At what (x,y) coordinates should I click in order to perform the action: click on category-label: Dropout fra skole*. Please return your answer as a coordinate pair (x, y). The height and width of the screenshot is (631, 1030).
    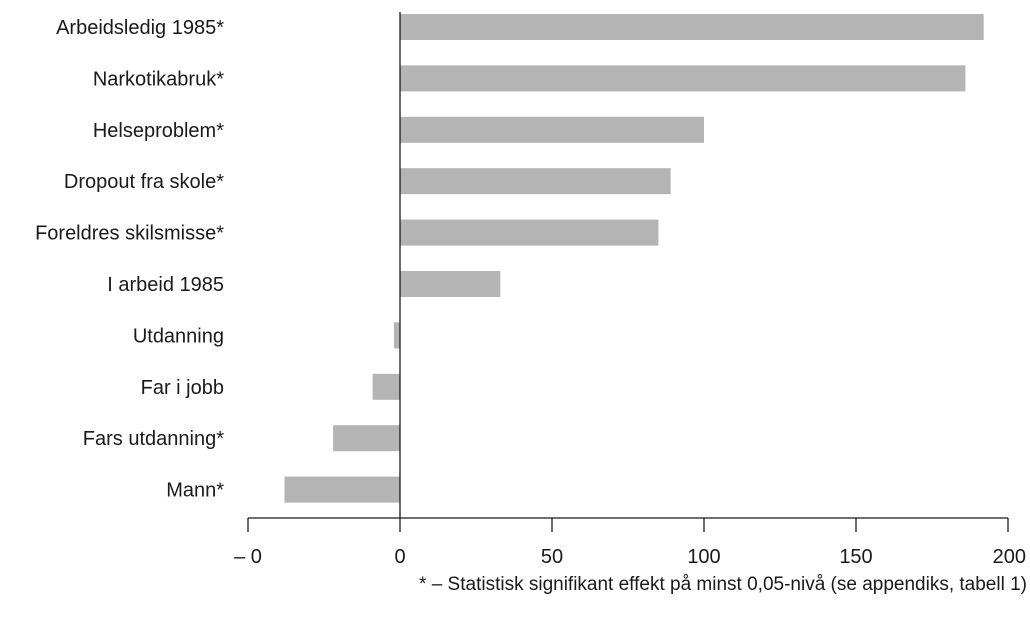
    Looking at the image, I should click on (144, 182).